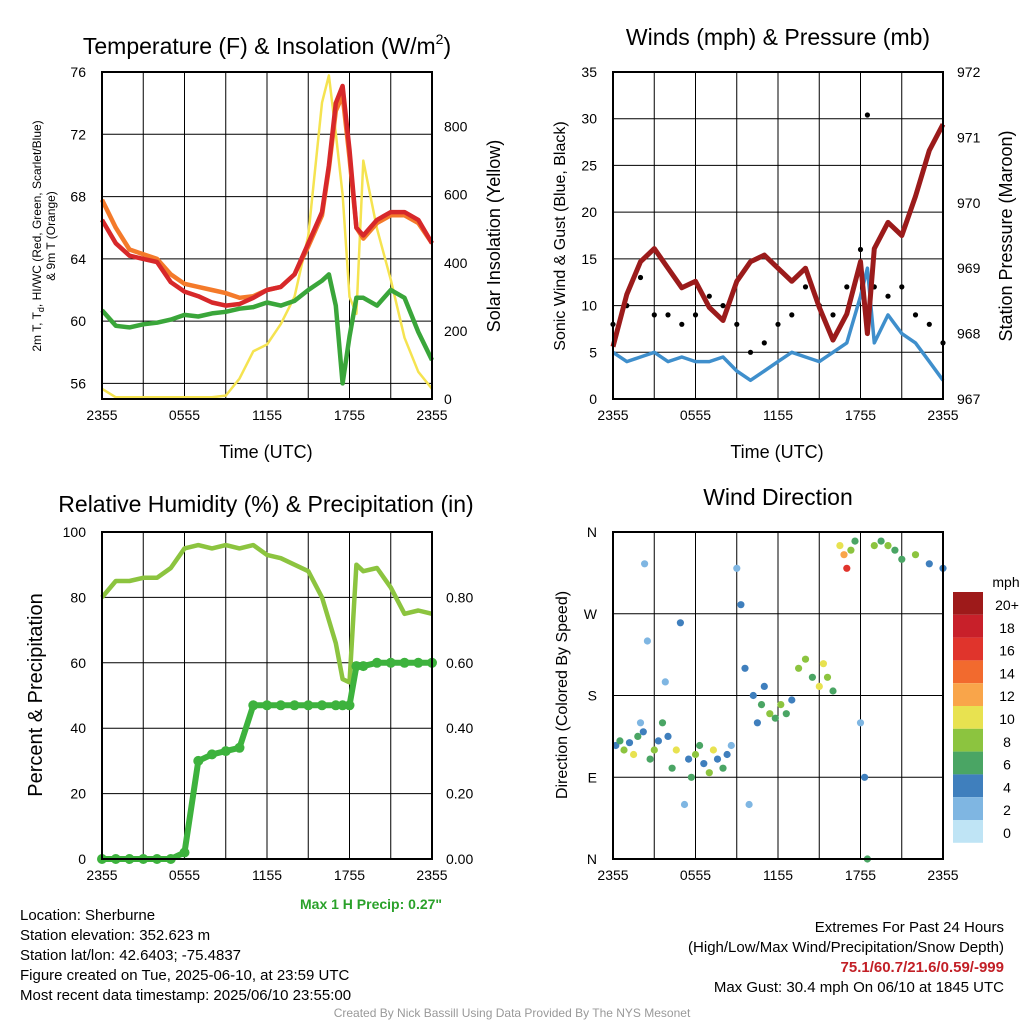 The image size is (1024, 1024). Describe the element at coordinates (560, 235) in the screenshot. I see `winds-ylabel: Sonic Wind & Gust (Blue, Black)` at that location.